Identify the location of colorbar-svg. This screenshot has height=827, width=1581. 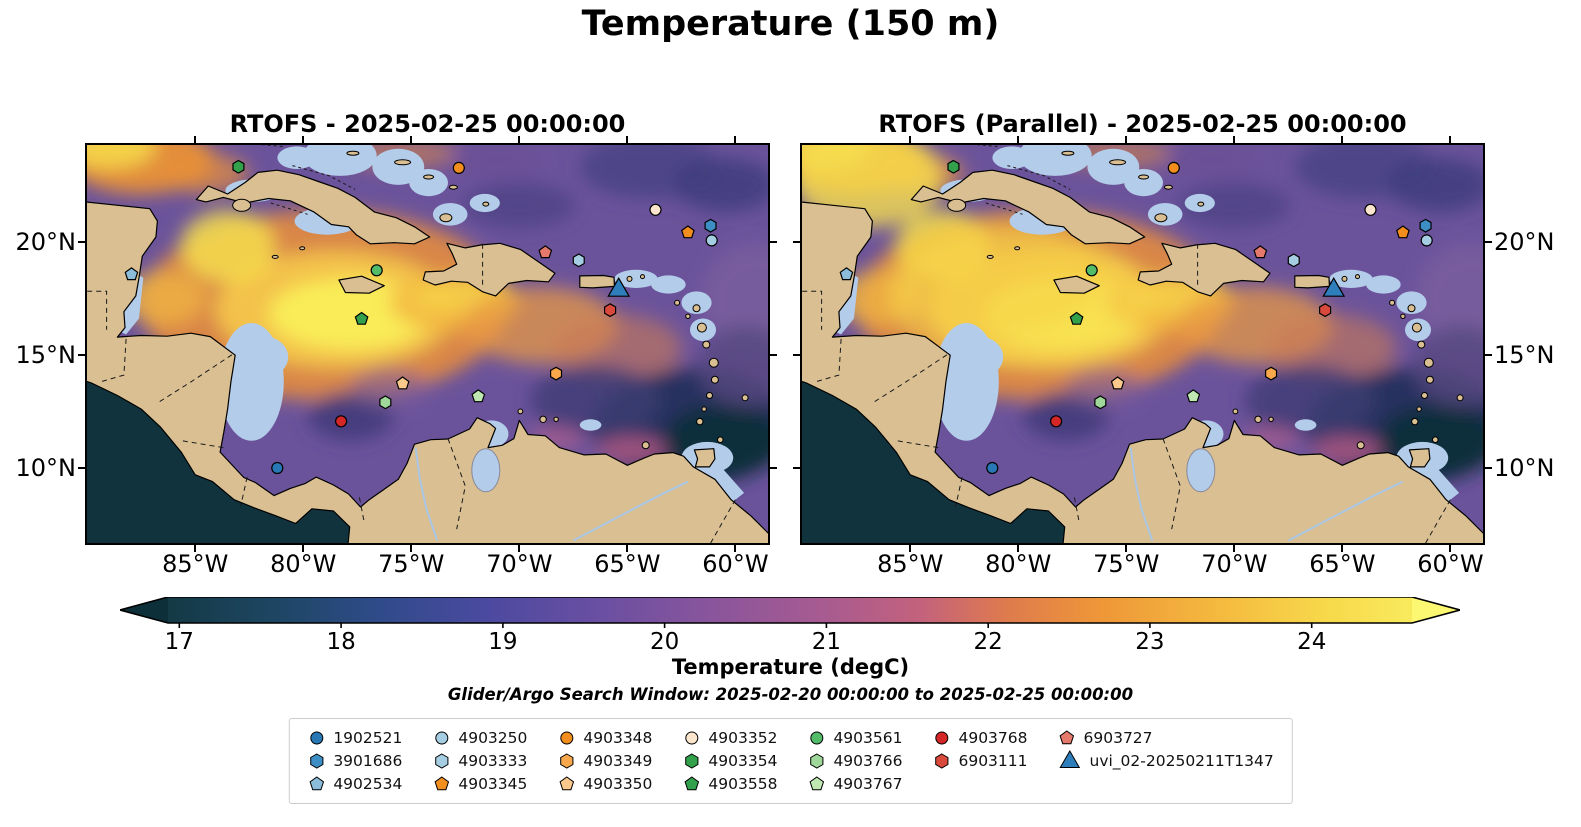
(790, 612).